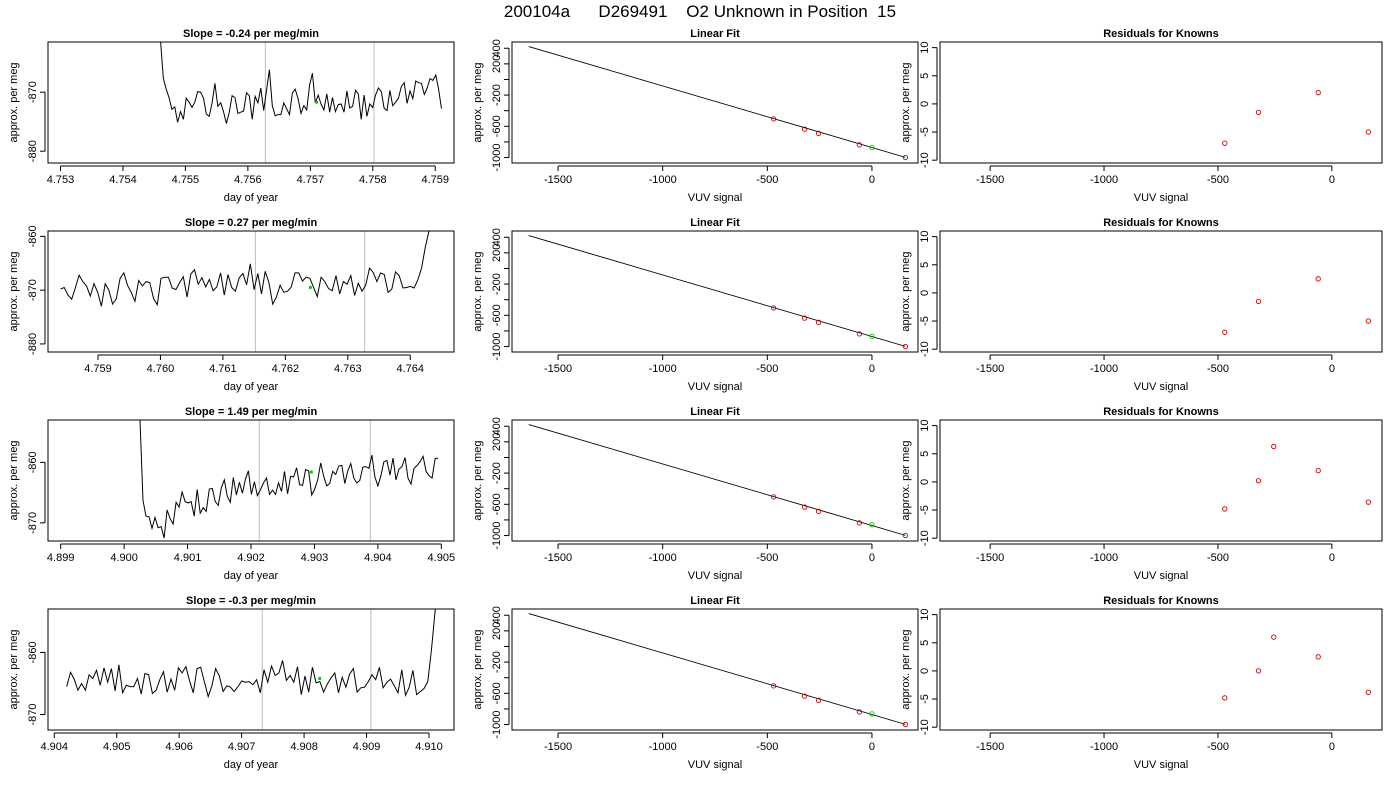  What do you see at coordinates (497, 426) in the screenshot?
I see `y-tick-label: 400` at bounding box center [497, 426].